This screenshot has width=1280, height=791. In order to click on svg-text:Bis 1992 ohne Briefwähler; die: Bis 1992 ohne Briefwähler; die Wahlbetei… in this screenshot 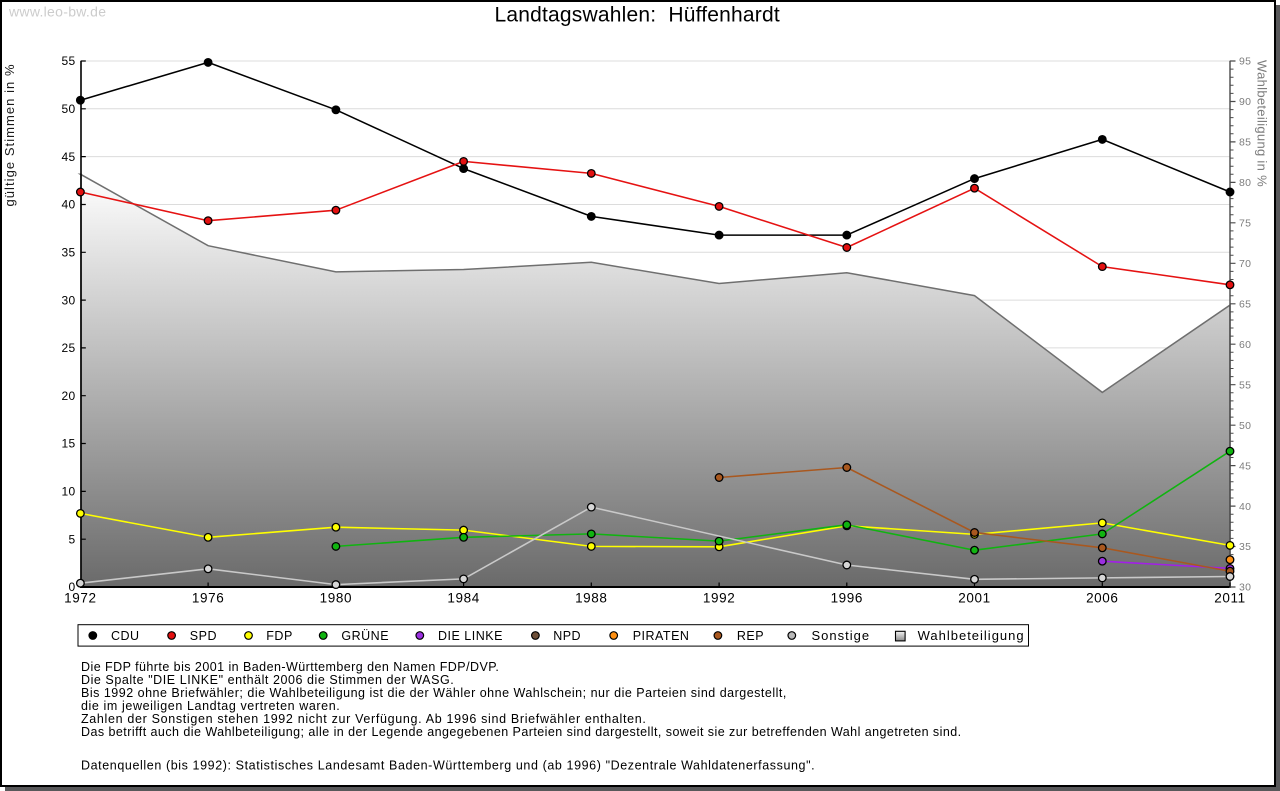, I will do `click(434, 693)`.